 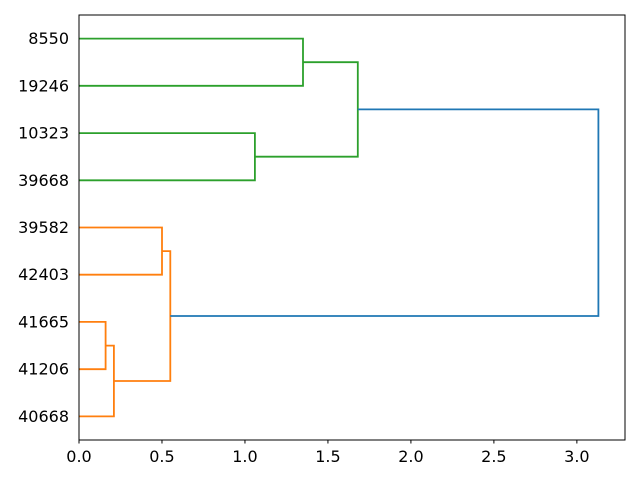 What do you see at coordinates (43, 180) in the screenshot?
I see `leaf-label-39668: 39668` at bounding box center [43, 180].